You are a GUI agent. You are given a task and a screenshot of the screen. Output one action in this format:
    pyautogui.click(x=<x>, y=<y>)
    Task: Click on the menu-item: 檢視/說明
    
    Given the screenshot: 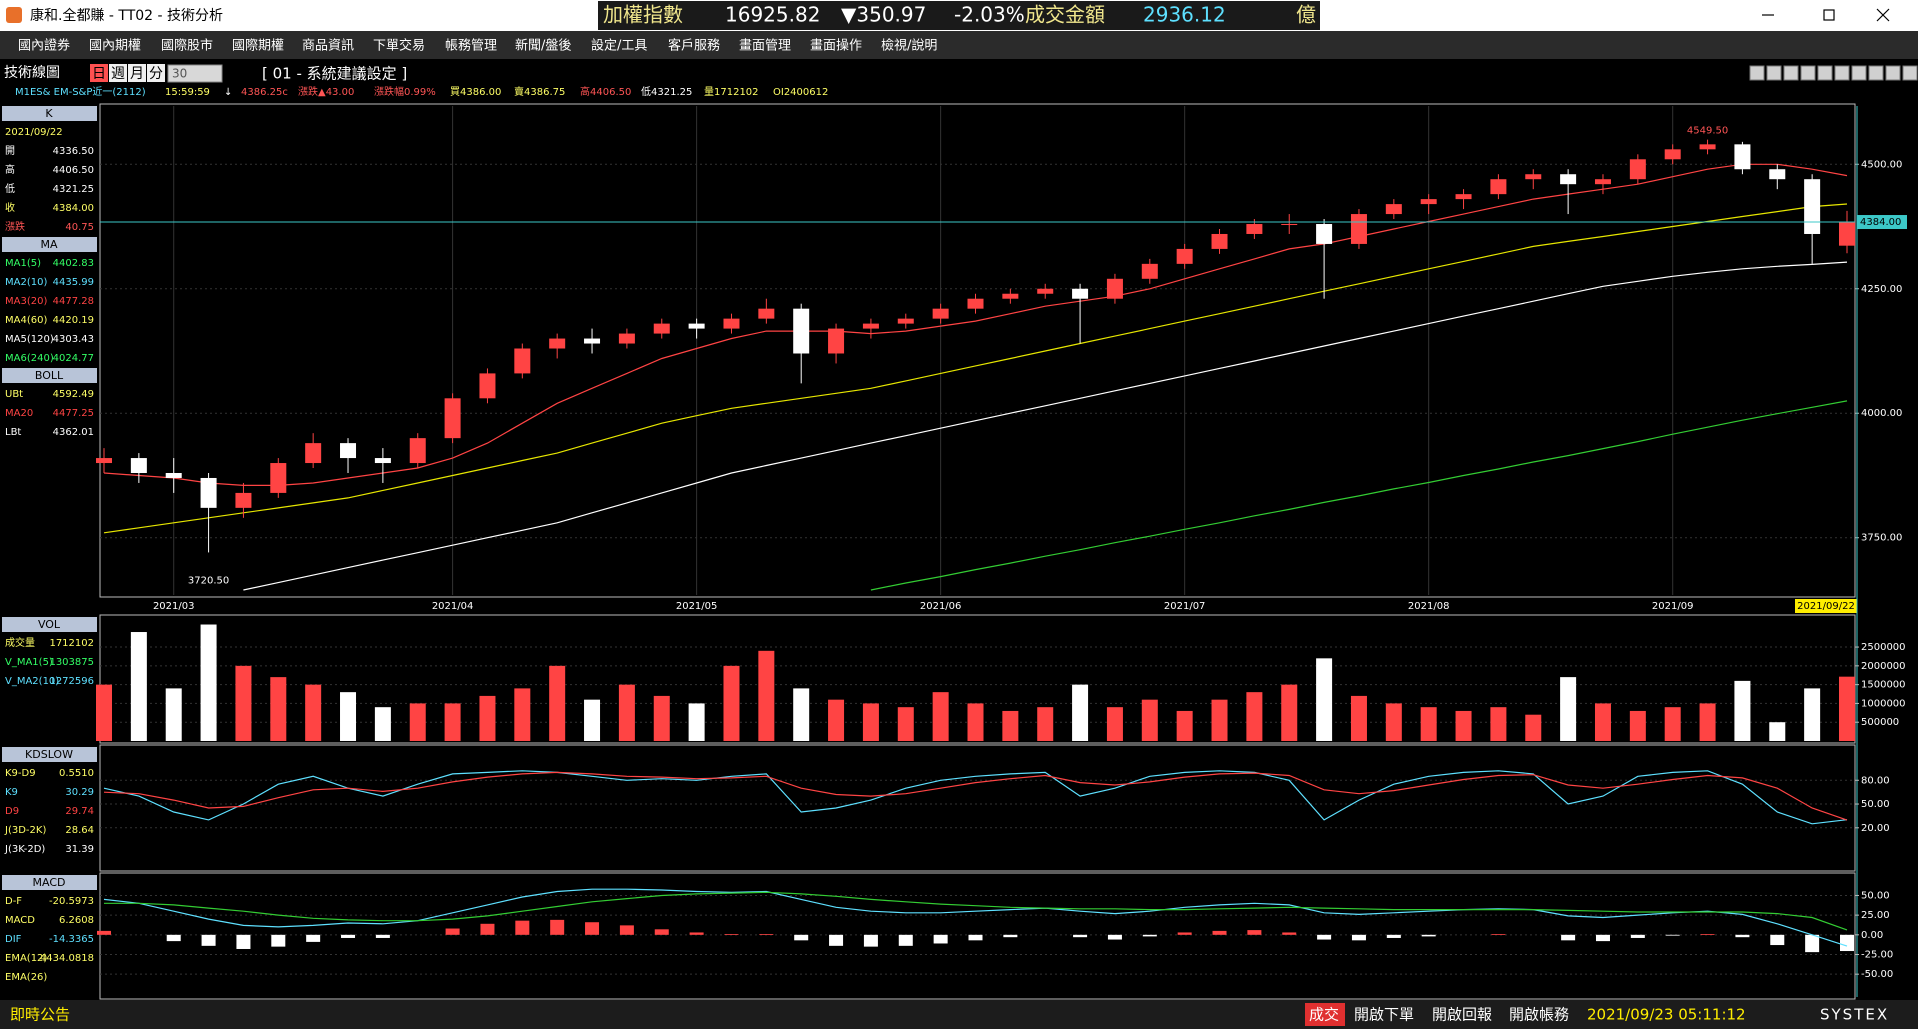 What is the action you would take?
    pyautogui.click(x=909, y=46)
    